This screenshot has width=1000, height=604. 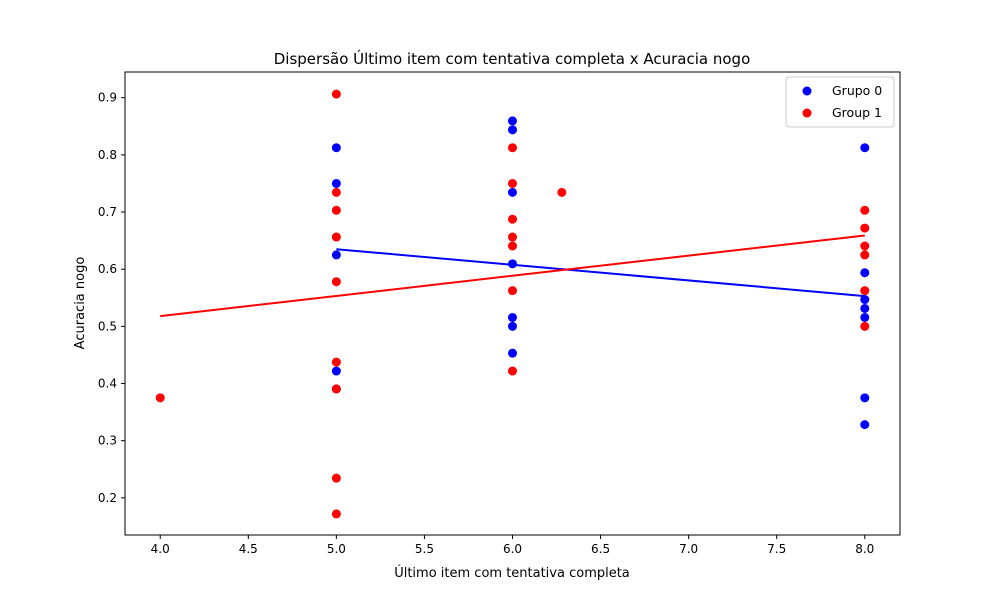 I want to click on legend-items: Grupo 0 Group 1, so click(x=842, y=101).